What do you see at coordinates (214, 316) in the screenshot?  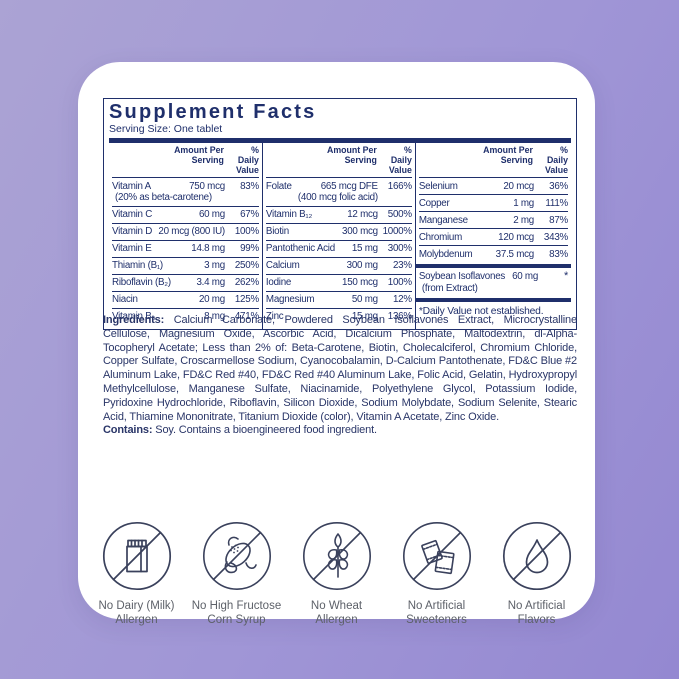 I see `nutrient-amount: 8 mg` at bounding box center [214, 316].